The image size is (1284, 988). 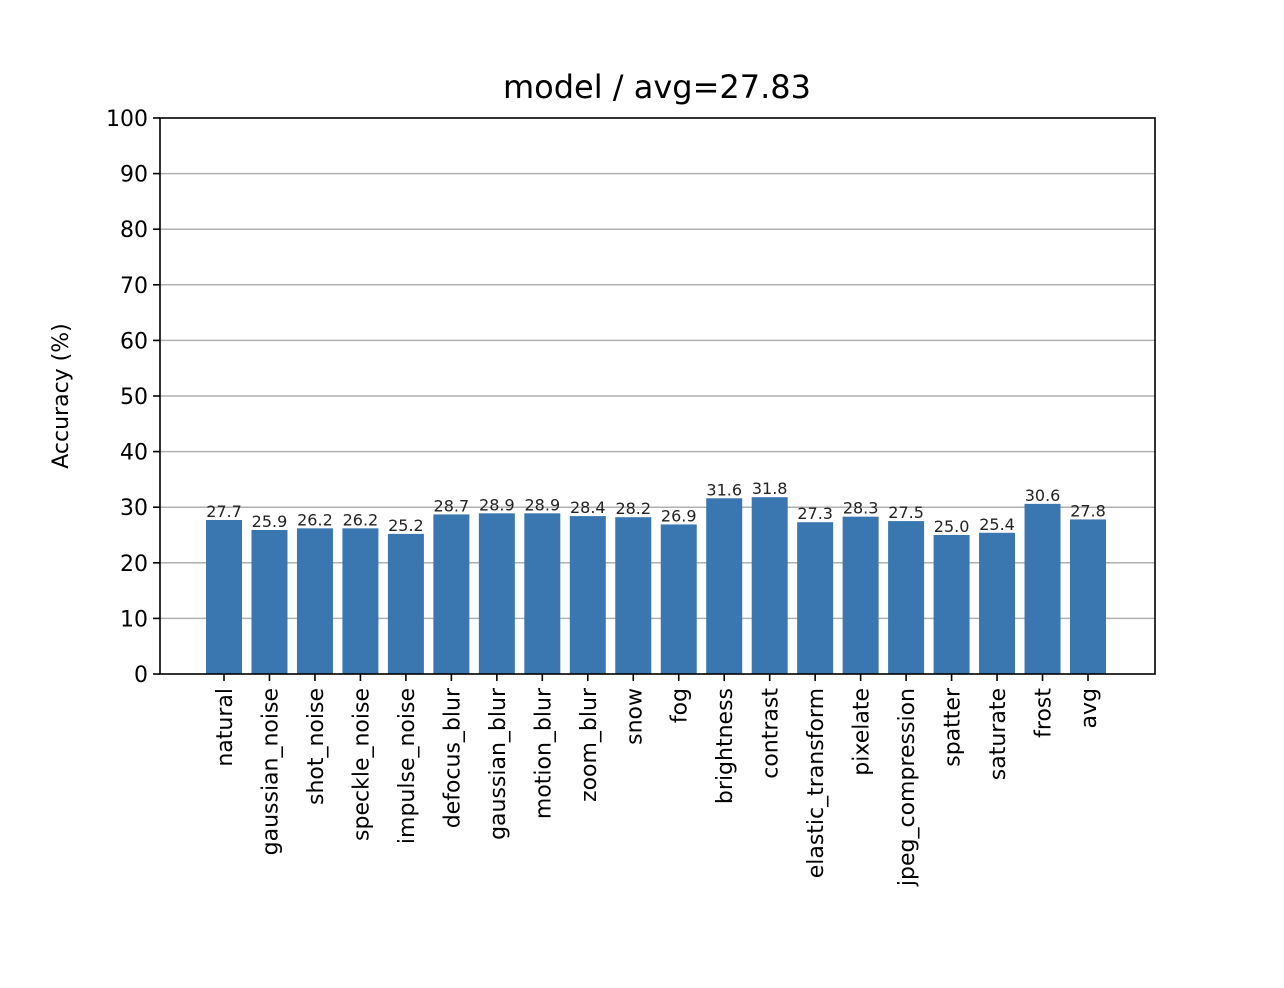 I want to click on bar-saturate, so click(x=997, y=603).